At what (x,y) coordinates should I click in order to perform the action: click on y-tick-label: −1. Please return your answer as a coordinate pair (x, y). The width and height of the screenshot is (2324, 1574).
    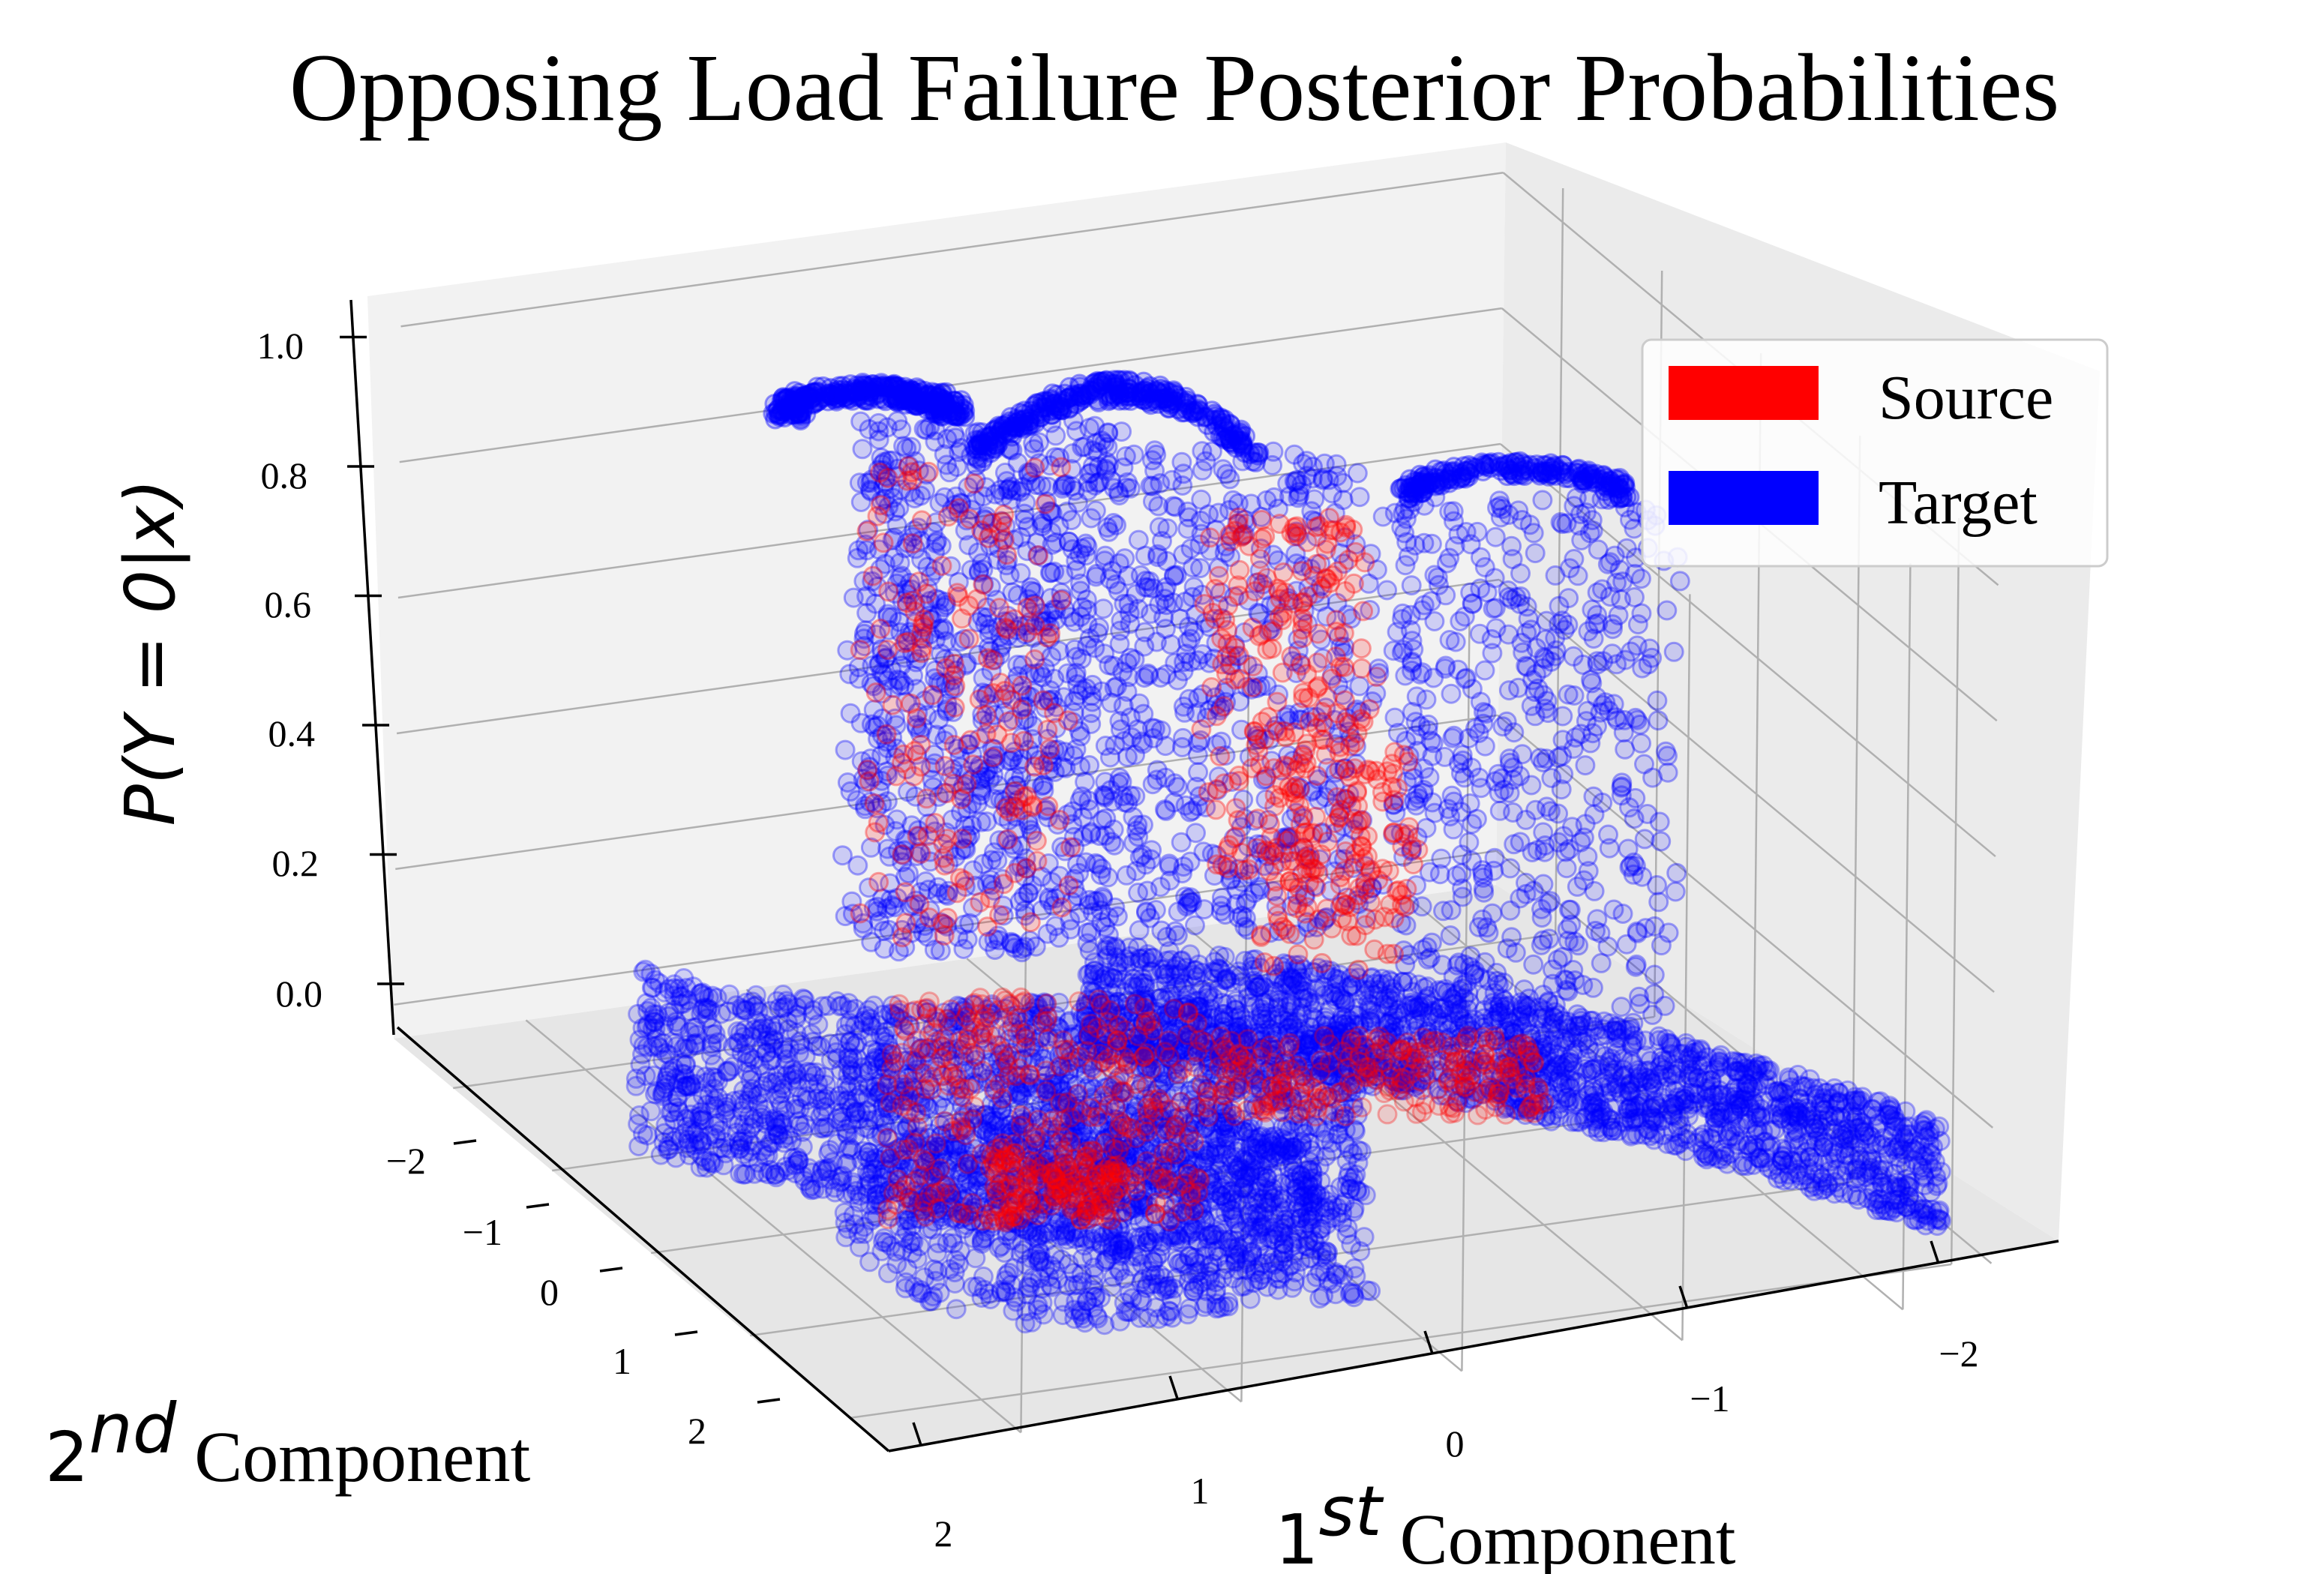
    Looking at the image, I should click on (482, 1232).